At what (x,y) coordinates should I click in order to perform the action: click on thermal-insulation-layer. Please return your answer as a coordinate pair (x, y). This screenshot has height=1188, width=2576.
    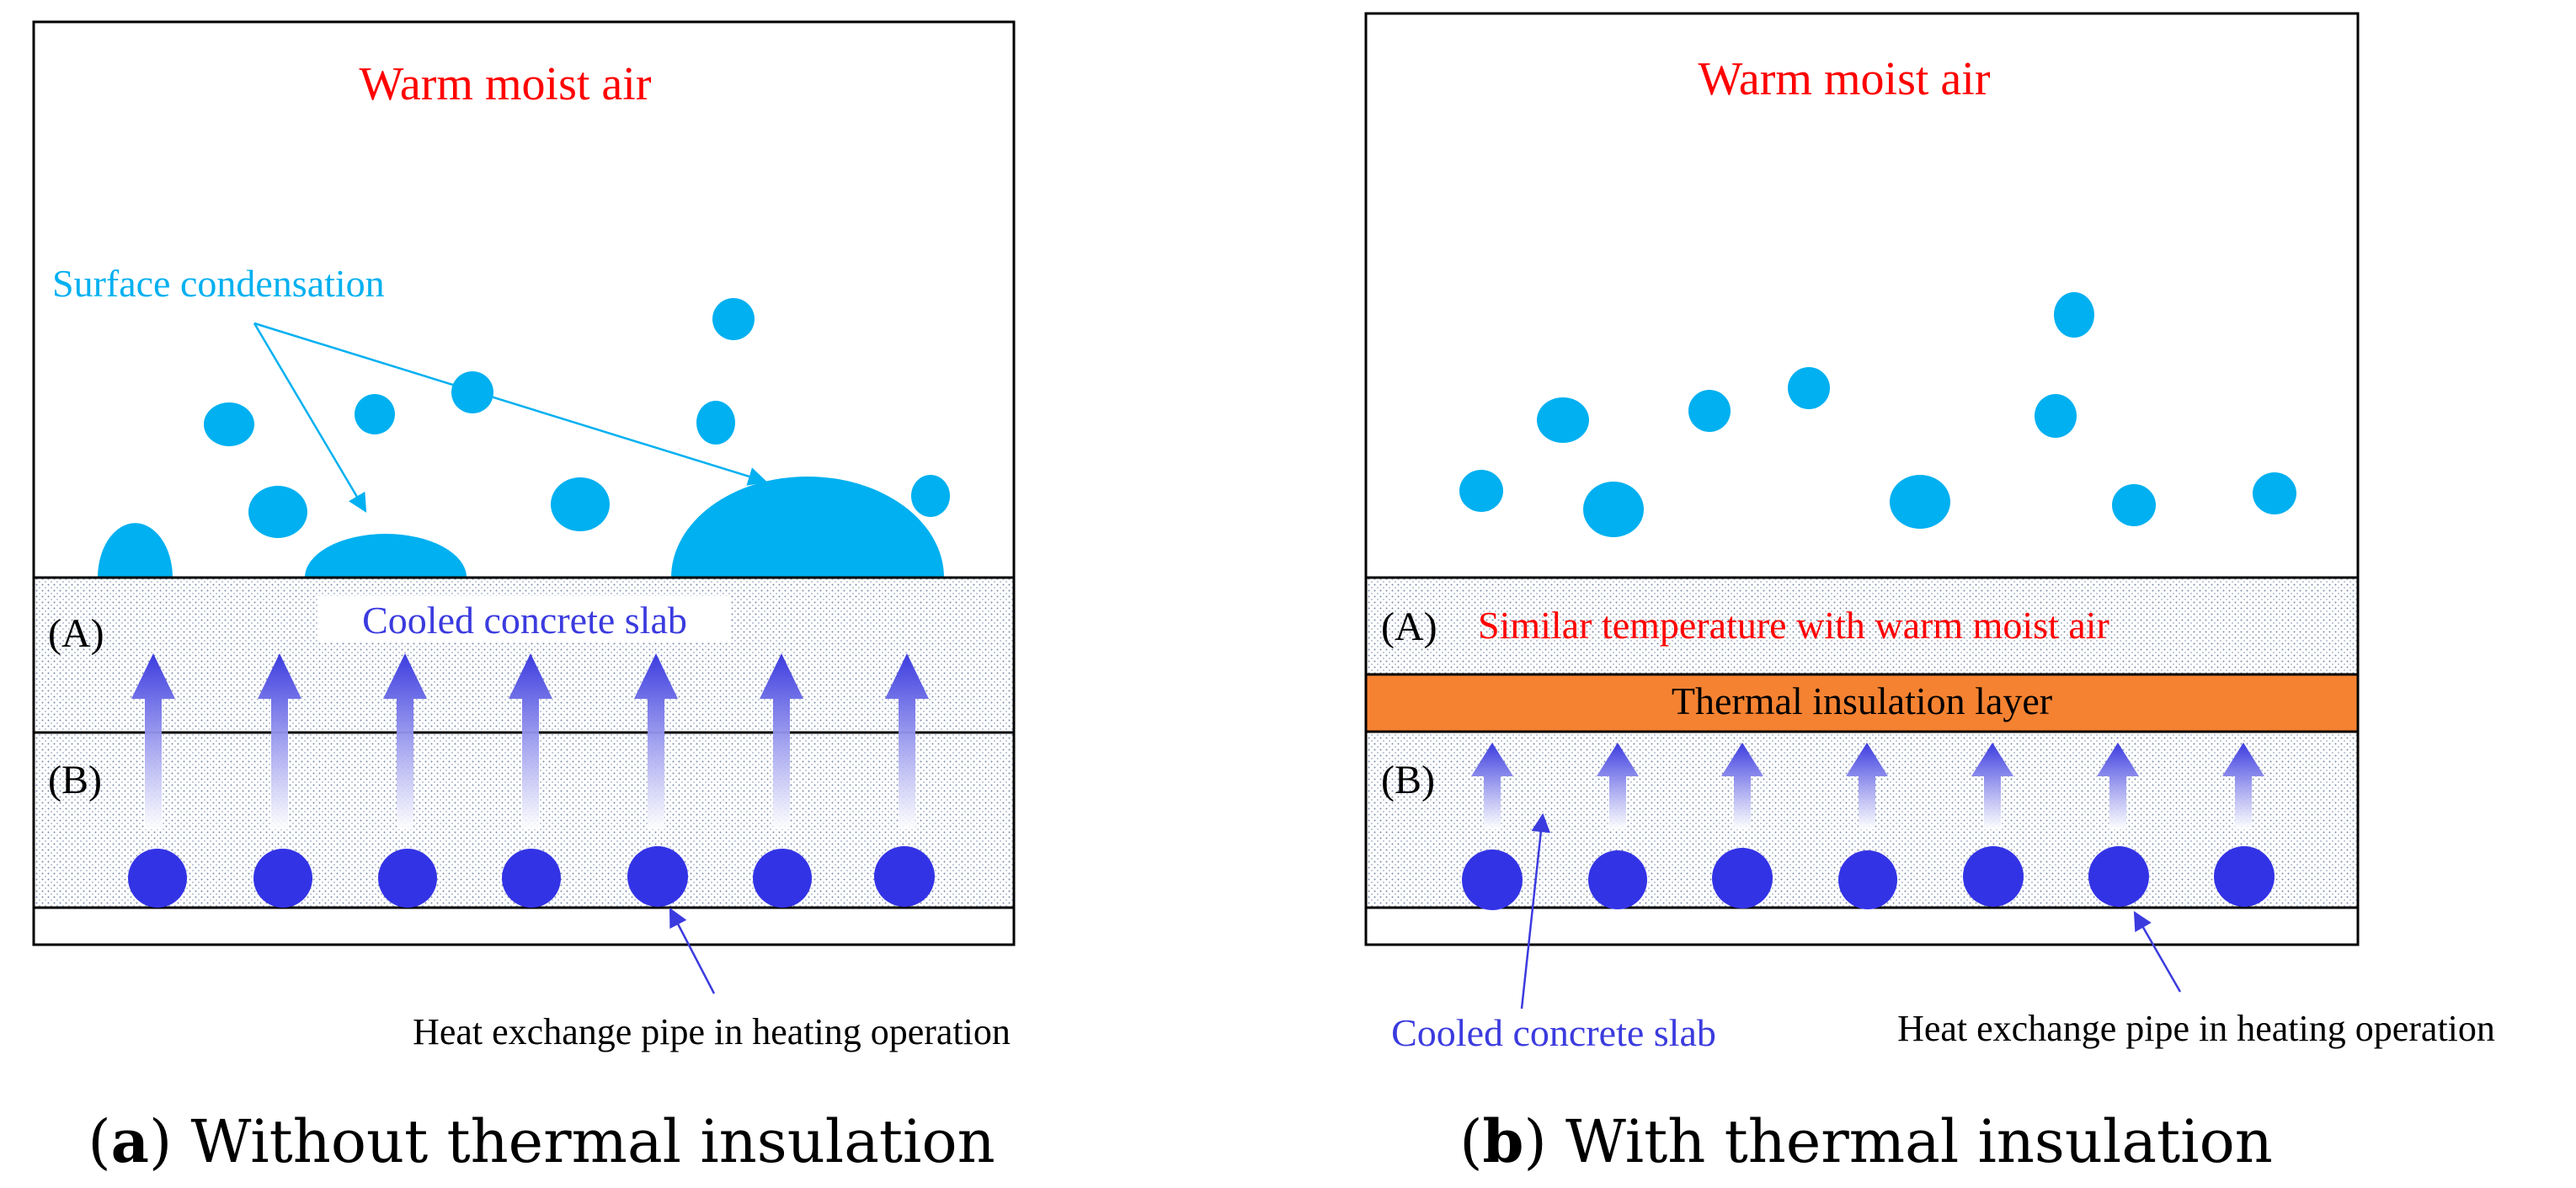
    Looking at the image, I should click on (1862, 703).